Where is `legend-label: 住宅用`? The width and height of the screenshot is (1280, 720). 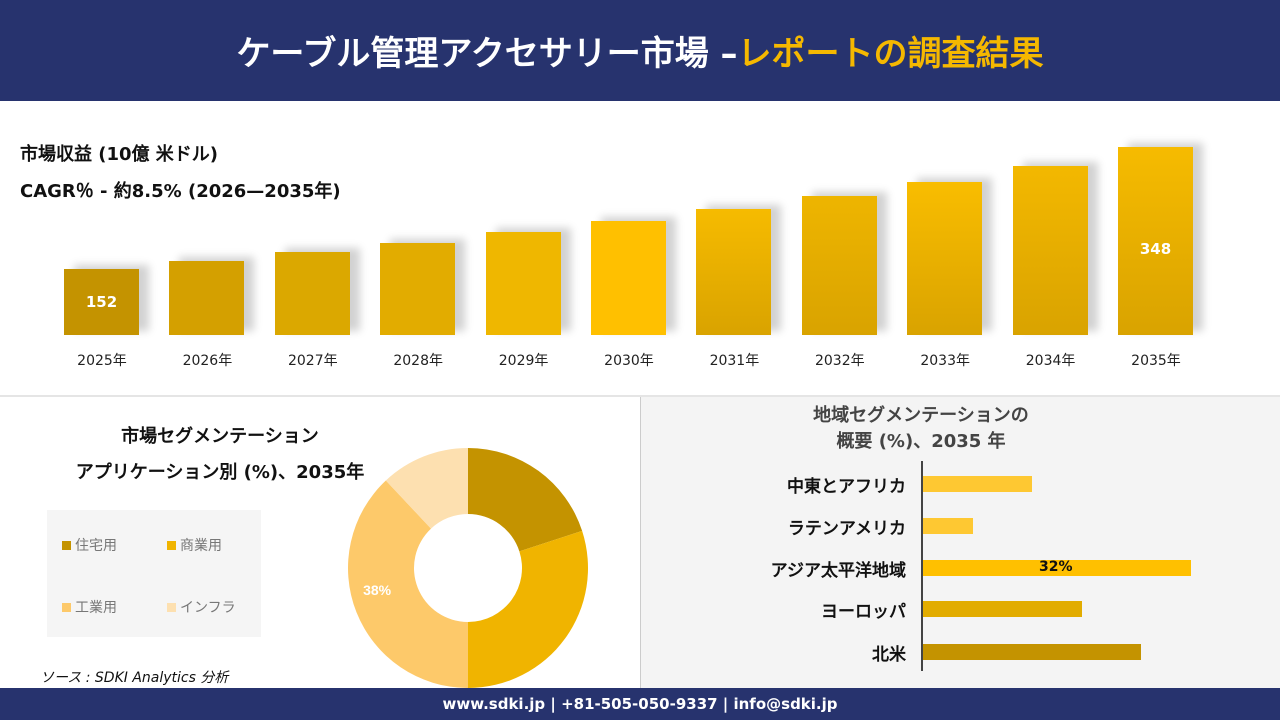 legend-label: 住宅用 is located at coordinates (96, 546).